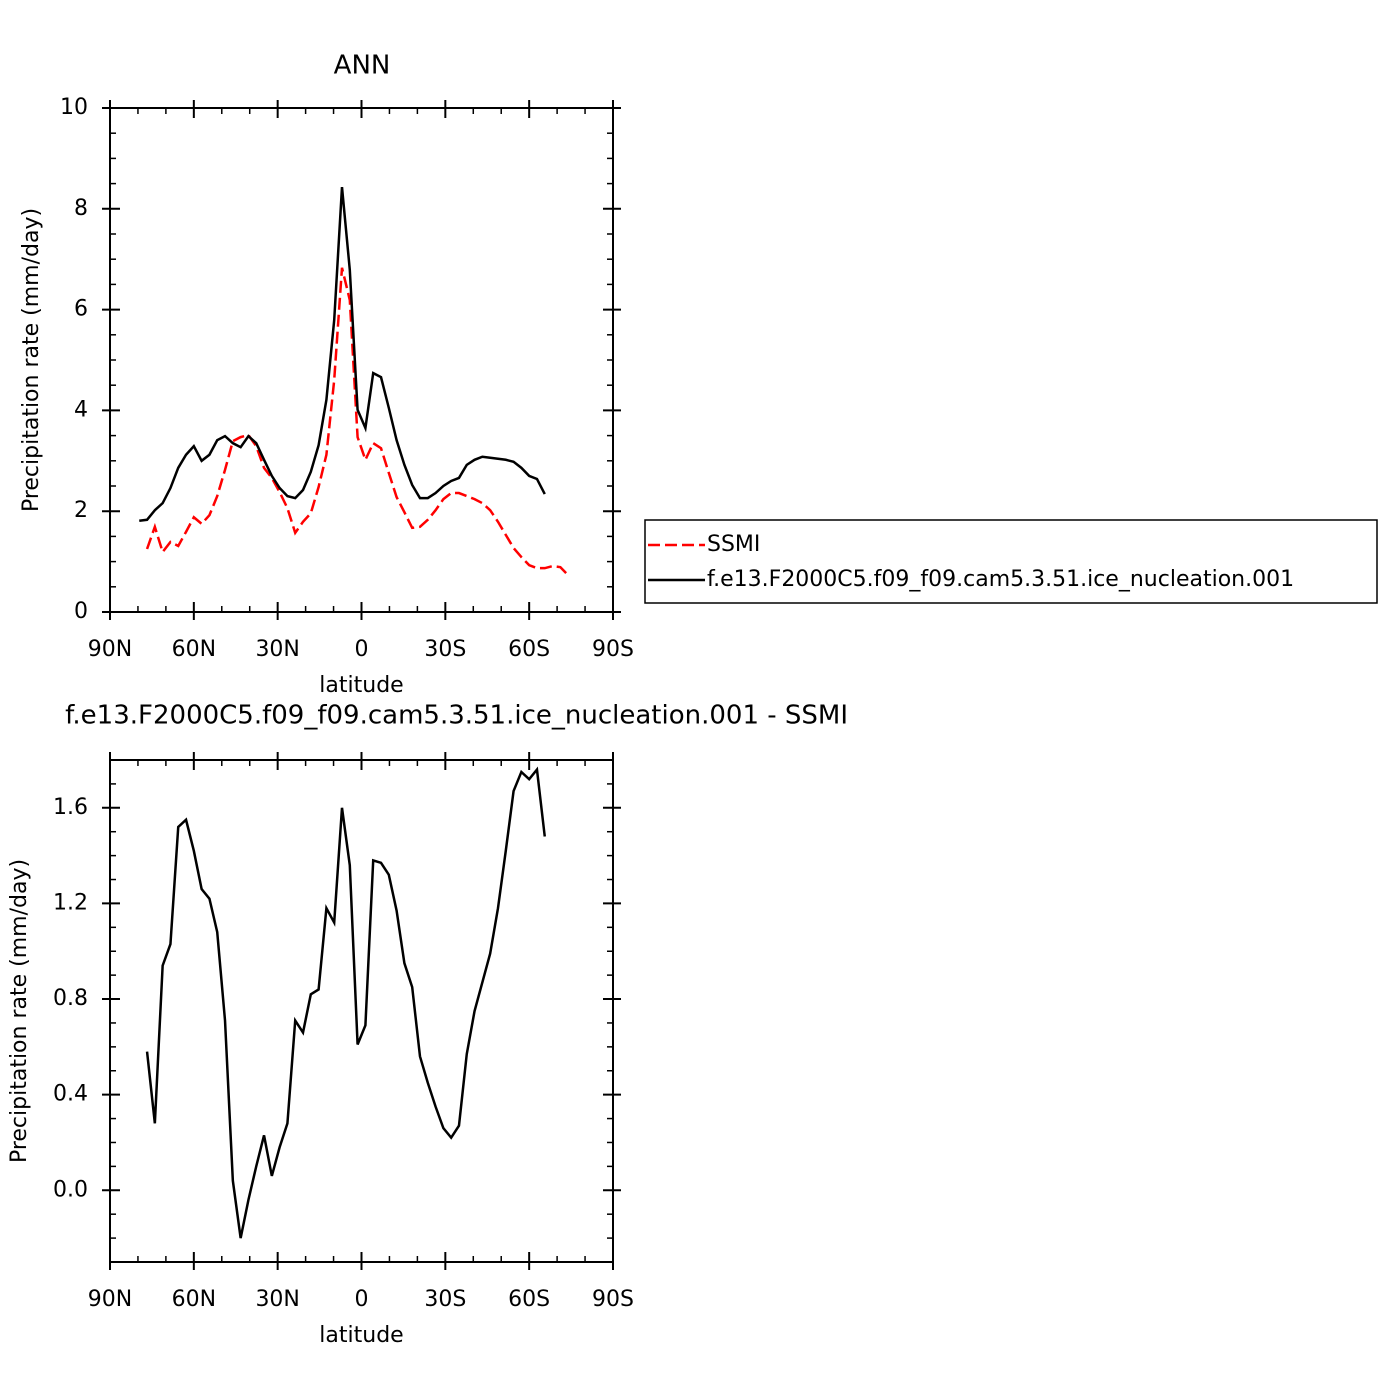  Describe the element at coordinates (81, 208) in the screenshot. I see `y-tick-label: 8` at that location.